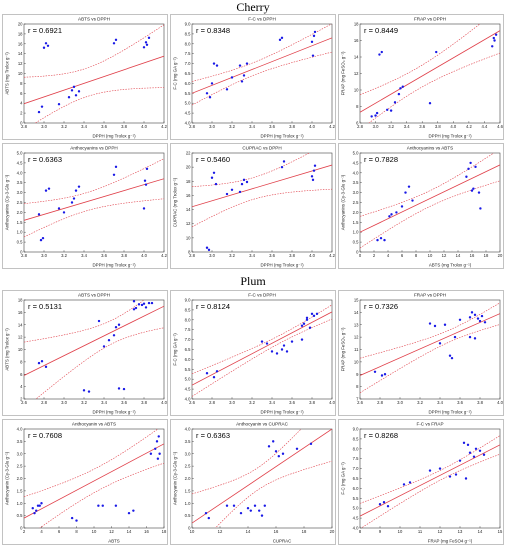  Describe the element at coordinates (45, 30) in the screenshot. I see `correlation-label: r = 0.6921` at that location.